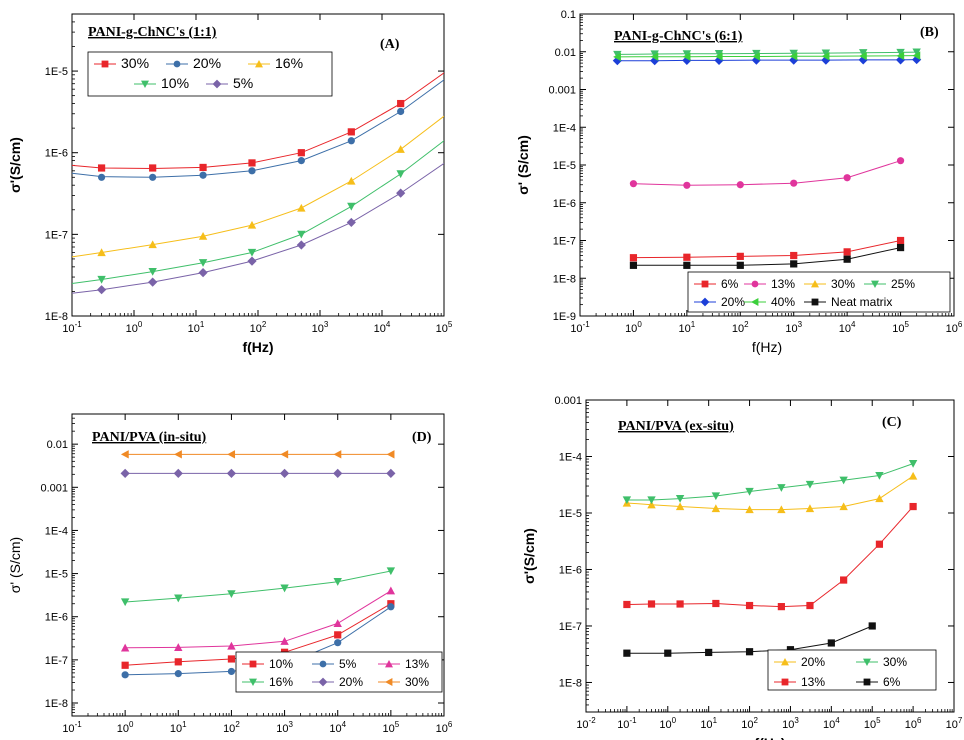 This screenshot has width=964, height=740. I want to click on x-tick-label: 10⁴, so click(337, 727).